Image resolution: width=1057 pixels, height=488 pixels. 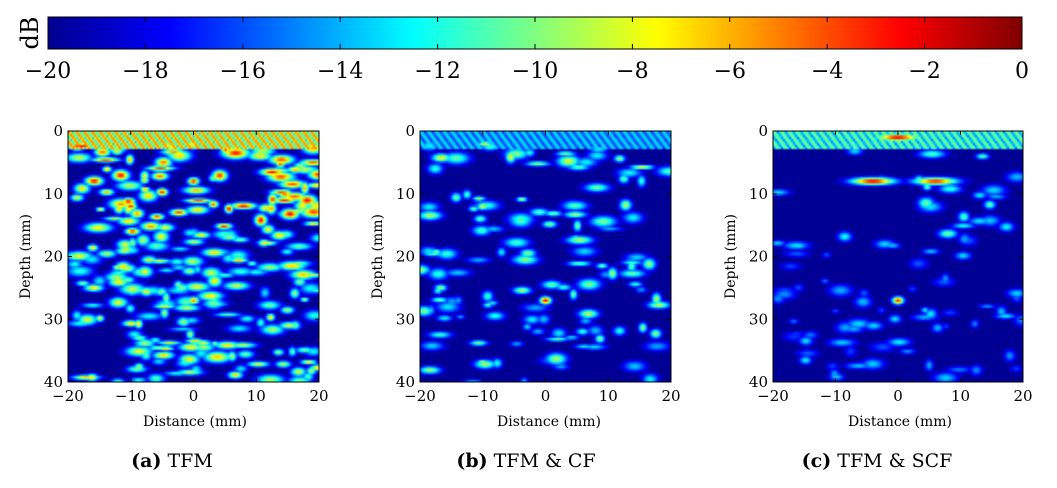 I want to click on panel-caption: (b) TFM & CF, so click(x=525, y=461).